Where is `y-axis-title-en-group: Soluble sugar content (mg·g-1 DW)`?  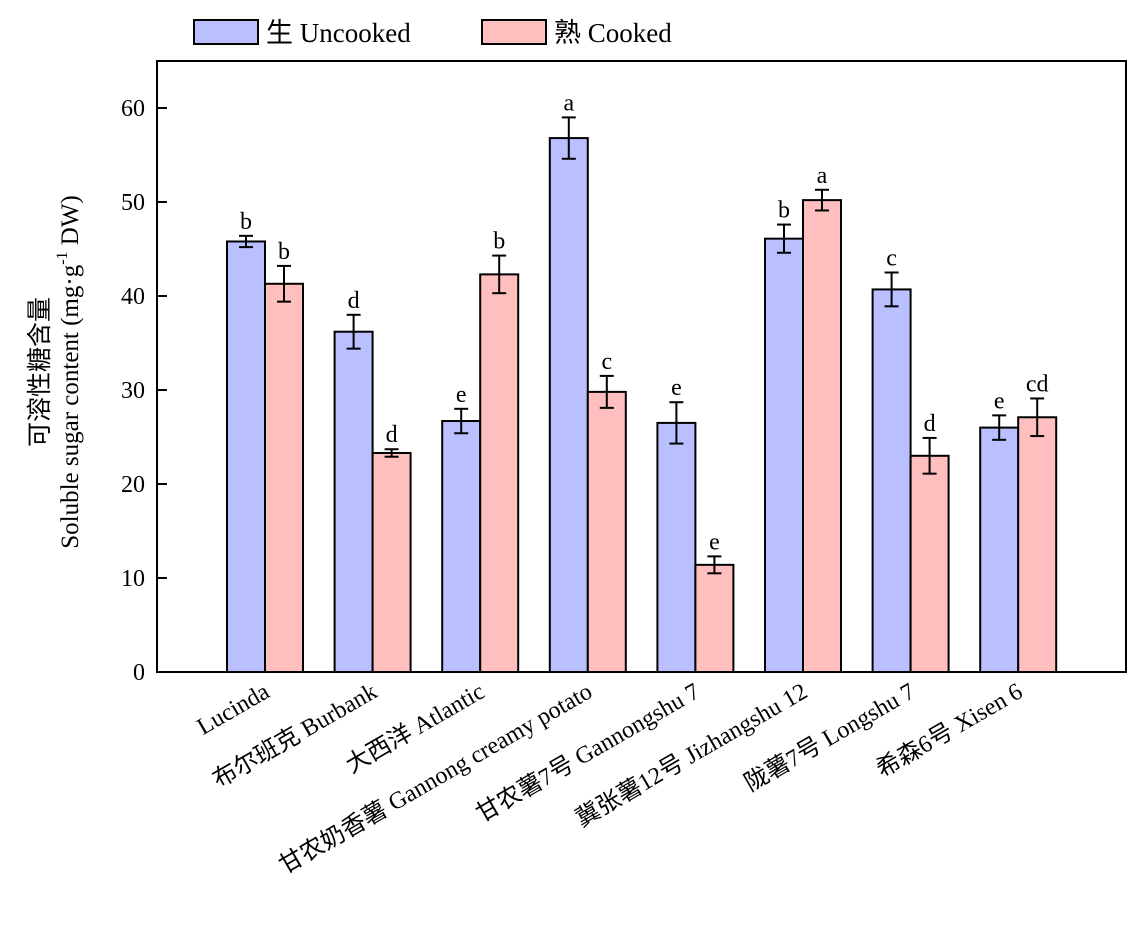
y-axis-title-en-group: Soluble sugar content (mg·g-1 DW) is located at coordinates (69, 372).